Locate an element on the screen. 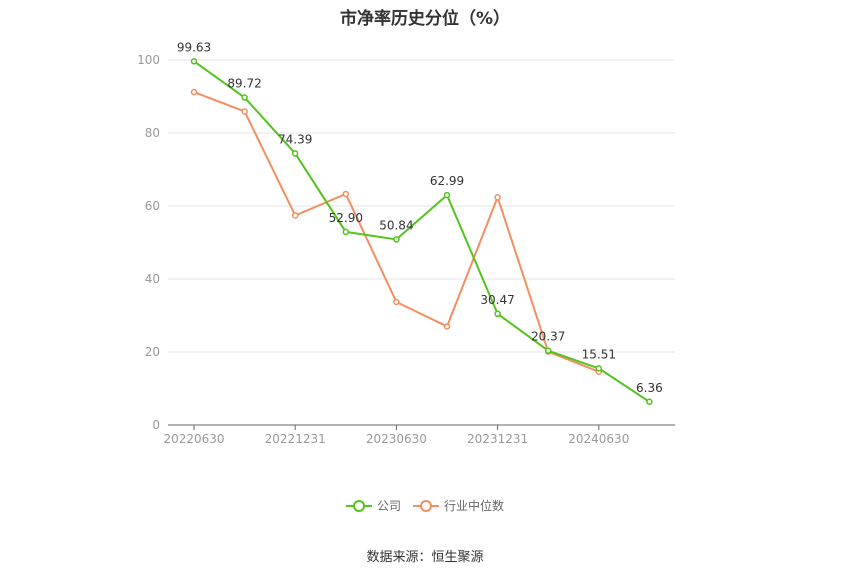 Image resolution: width=850 pixels, height=575 pixels. data-label: 50.84 is located at coordinates (396, 225).